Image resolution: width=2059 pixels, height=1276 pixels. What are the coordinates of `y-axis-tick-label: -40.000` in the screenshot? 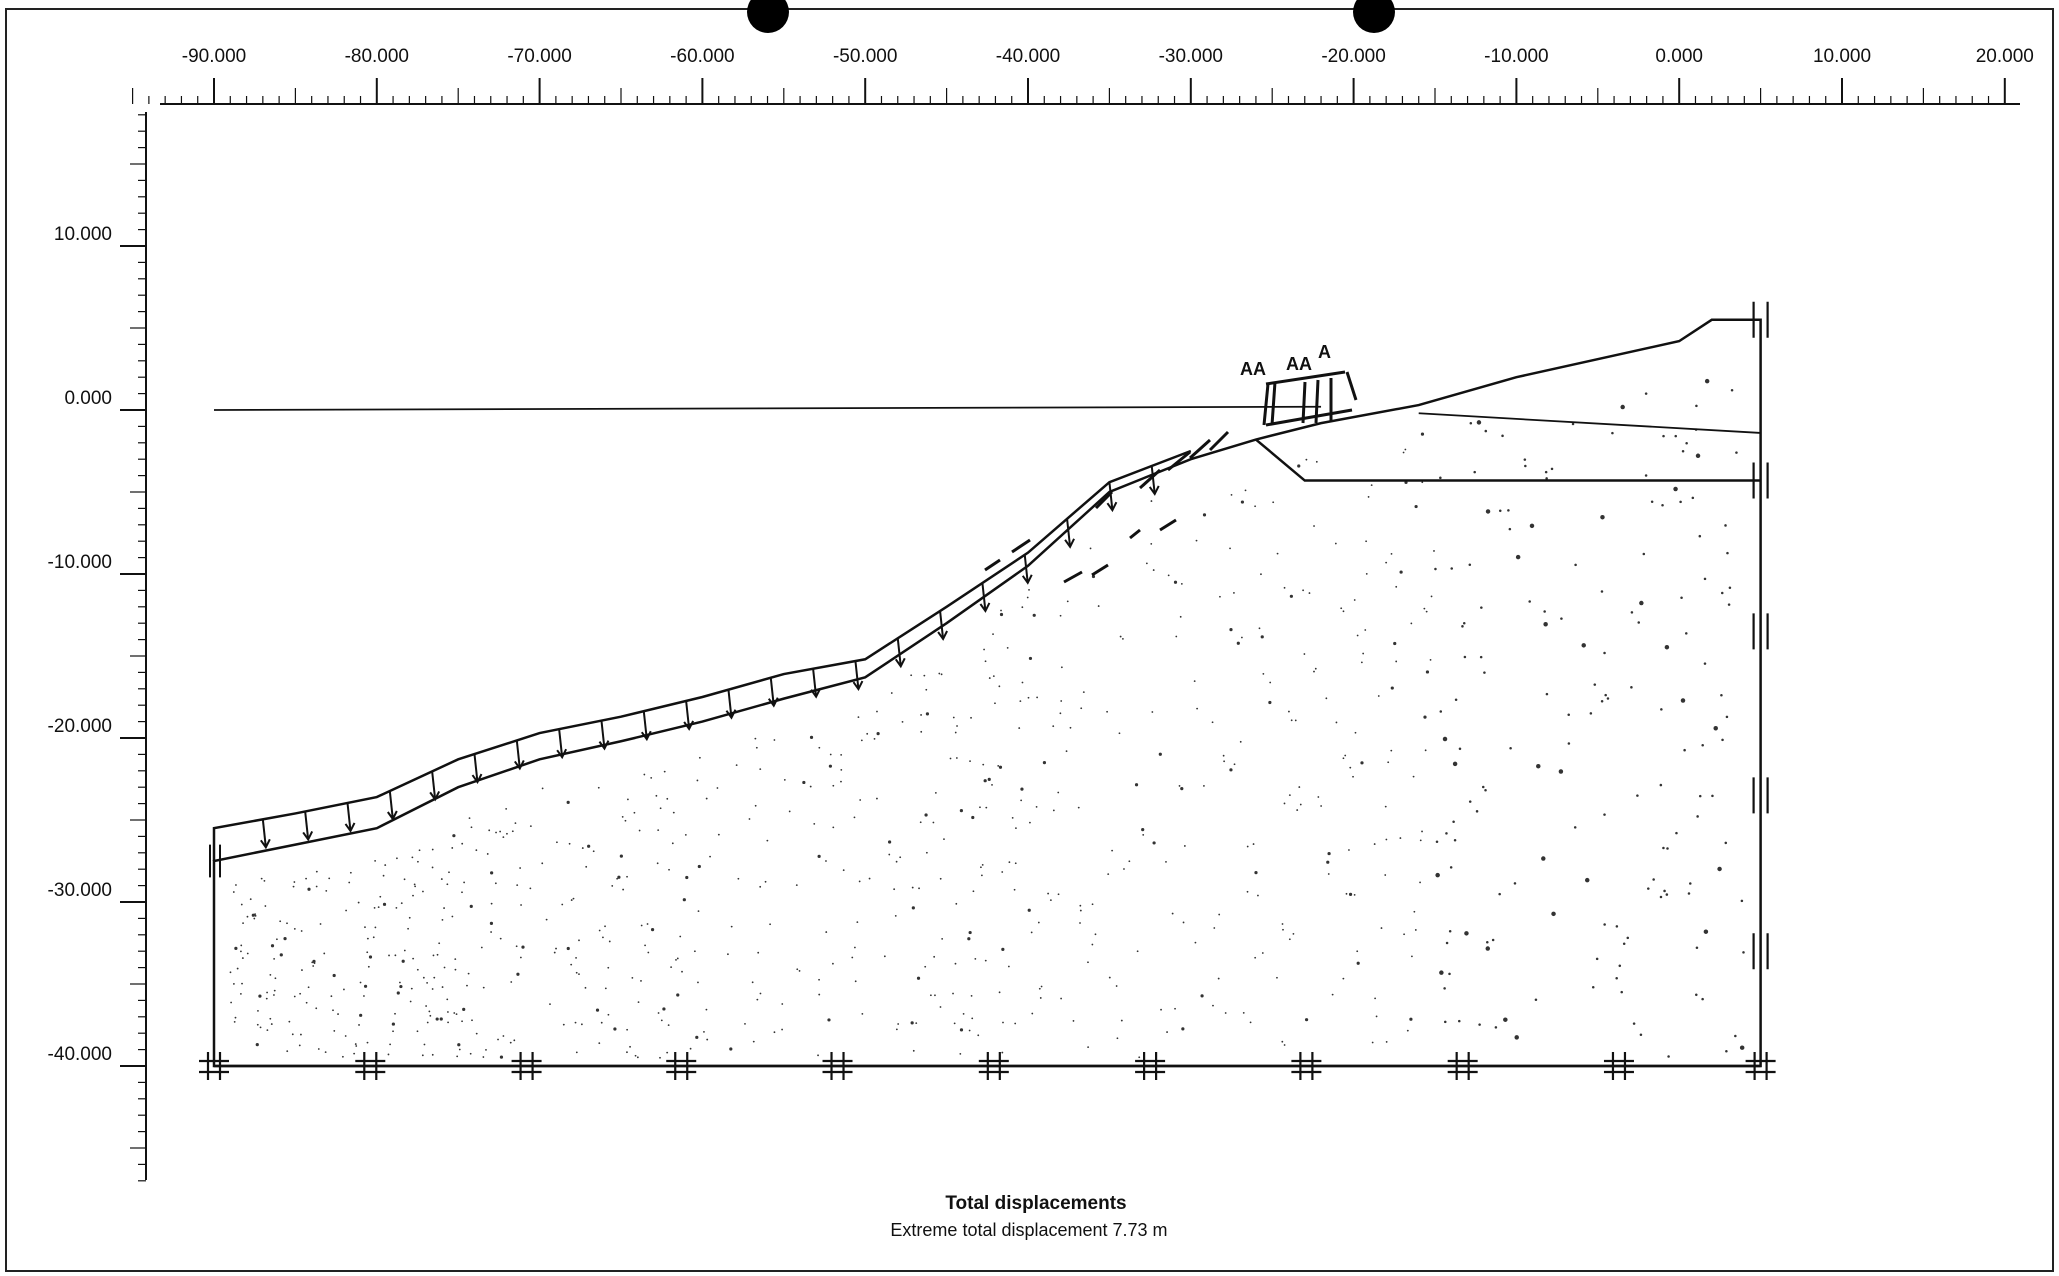 It's located at (80, 1054).